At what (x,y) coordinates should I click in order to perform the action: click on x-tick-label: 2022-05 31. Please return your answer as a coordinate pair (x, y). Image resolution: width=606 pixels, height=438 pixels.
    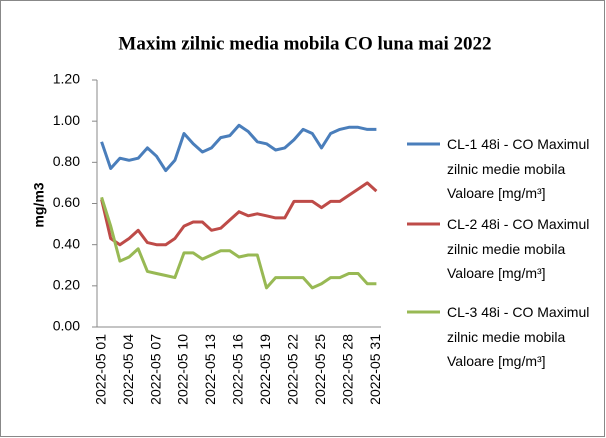
    Looking at the image, I should click on (375, 369).